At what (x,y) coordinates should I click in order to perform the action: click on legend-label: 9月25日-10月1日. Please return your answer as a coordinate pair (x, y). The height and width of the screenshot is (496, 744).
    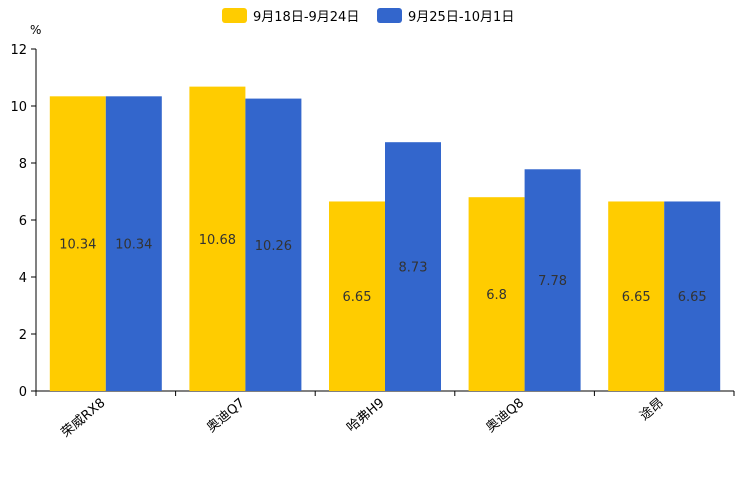
    Looking at the image, I should click on (461, 17).